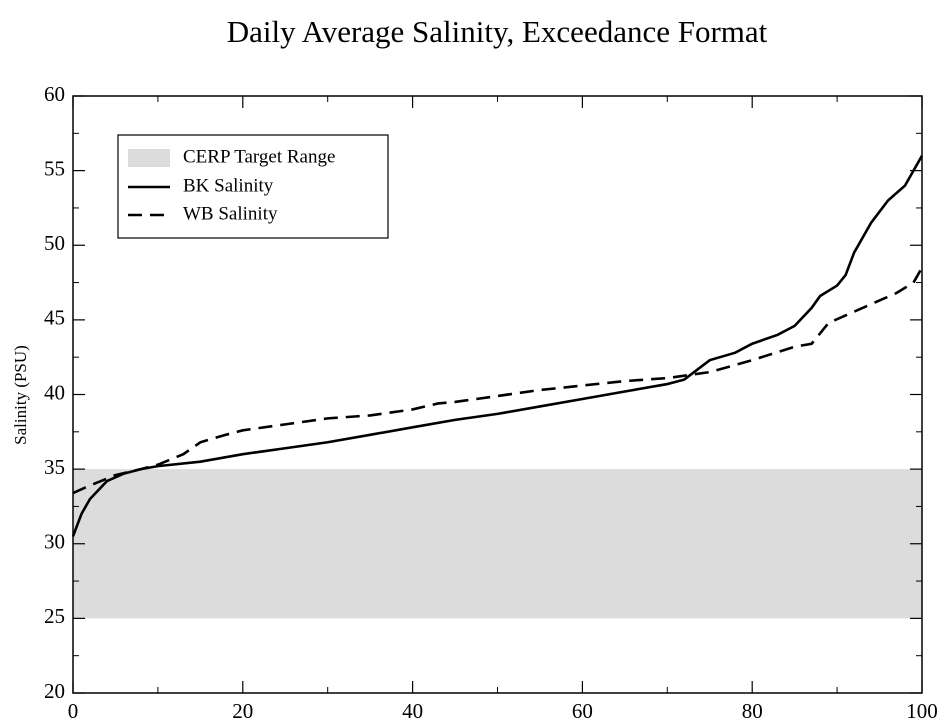 The height and width of the screenshot is (723, 949). What do you see at coordinates (230, 213) in the screenshot?
I see `legend-label: WB Salinity` at bounding box center [230, 213].